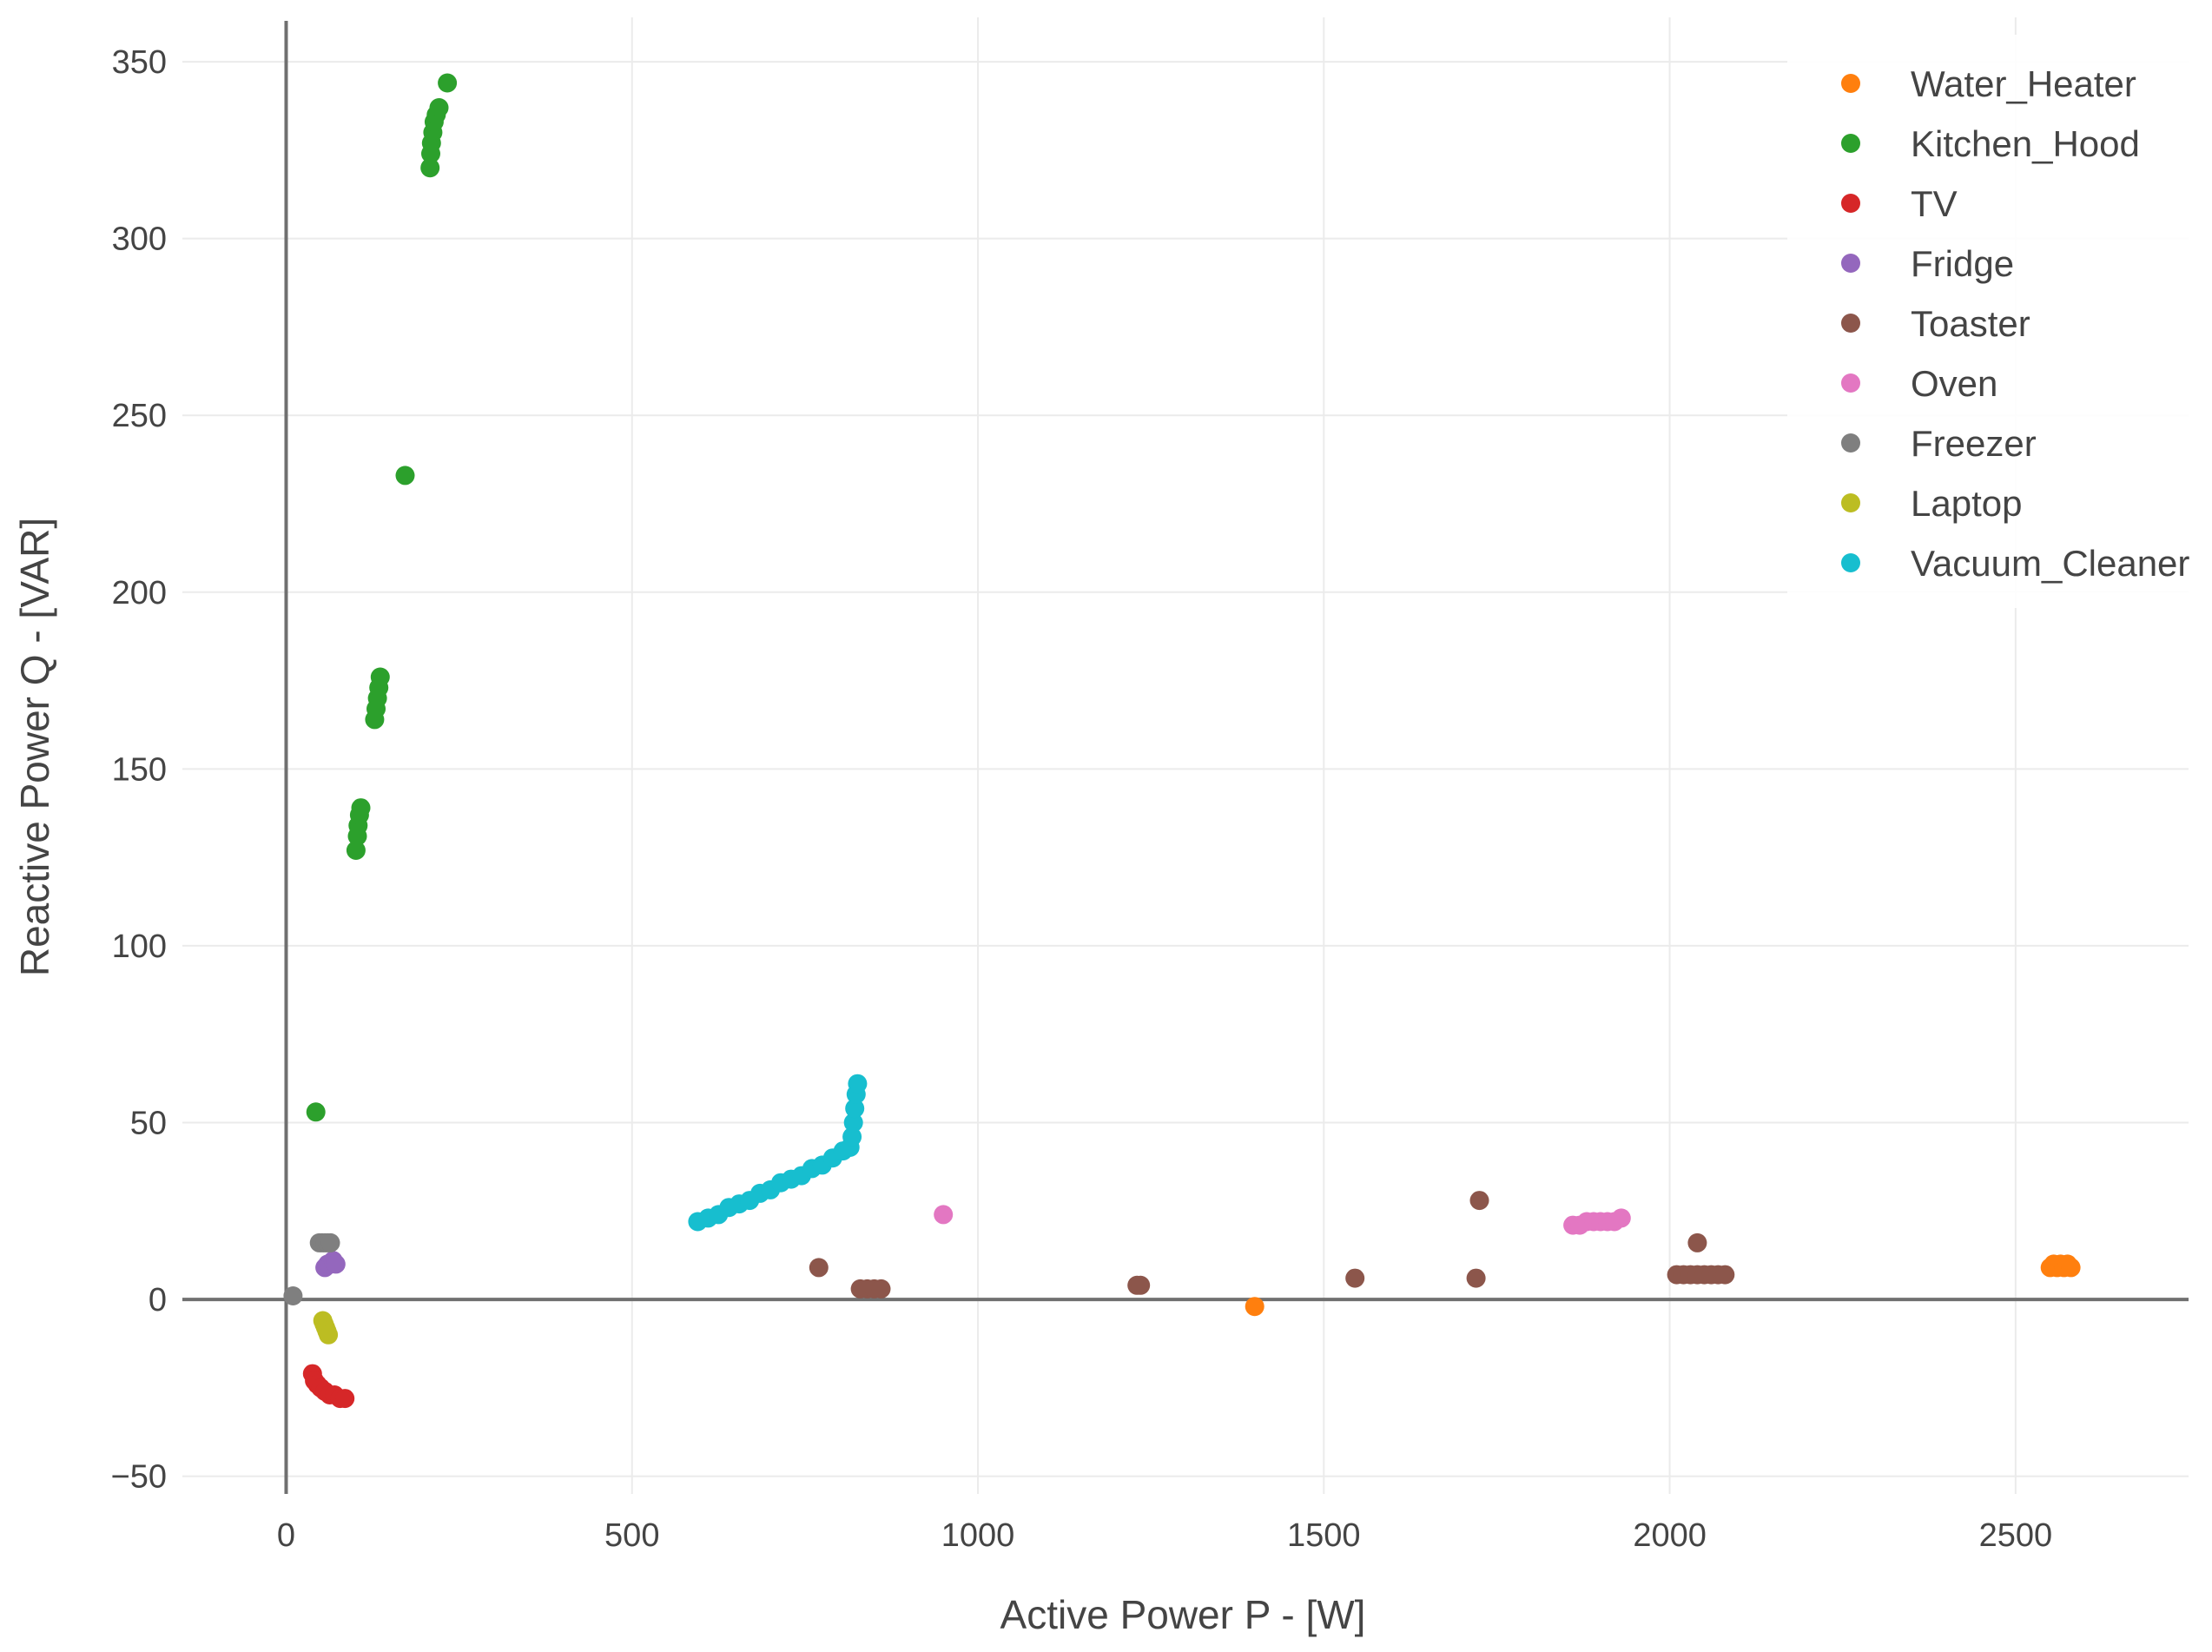  Describe the element at coordinates (1324, 1535) in the screenshot. I see `x-tick-label: 1500` at that location.